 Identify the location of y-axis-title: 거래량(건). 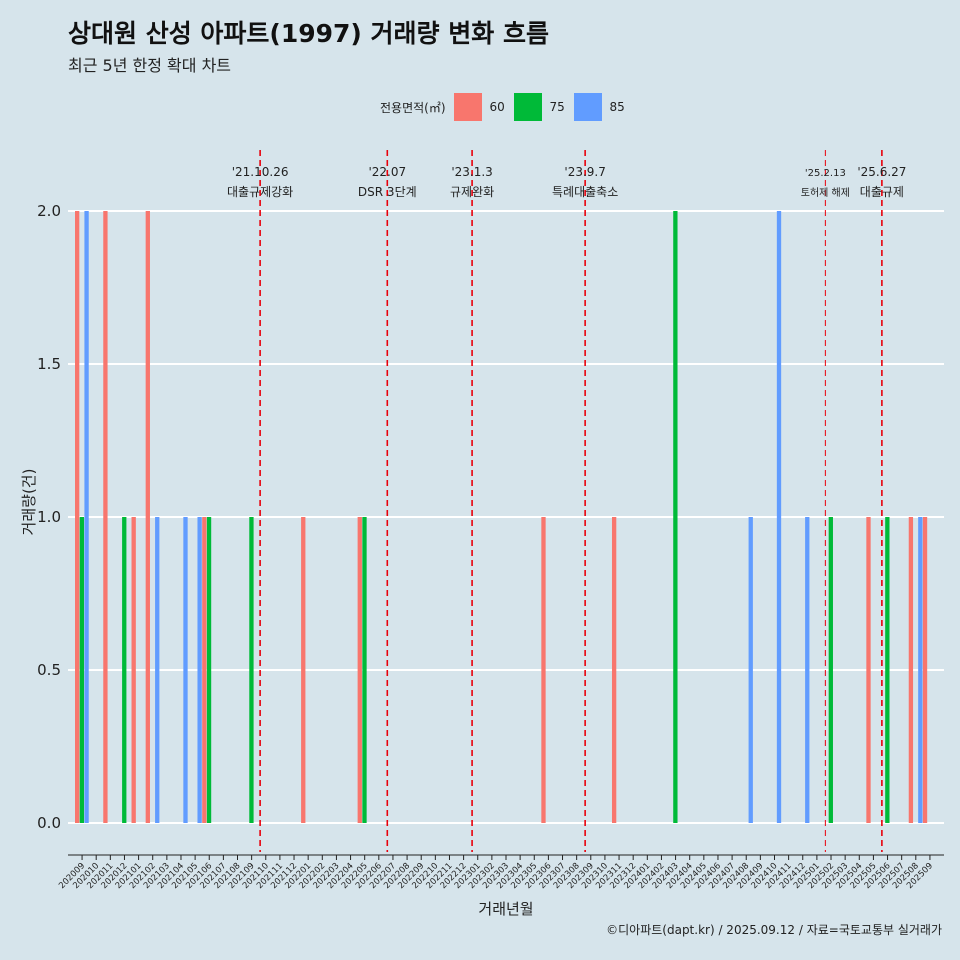
(29, 502).